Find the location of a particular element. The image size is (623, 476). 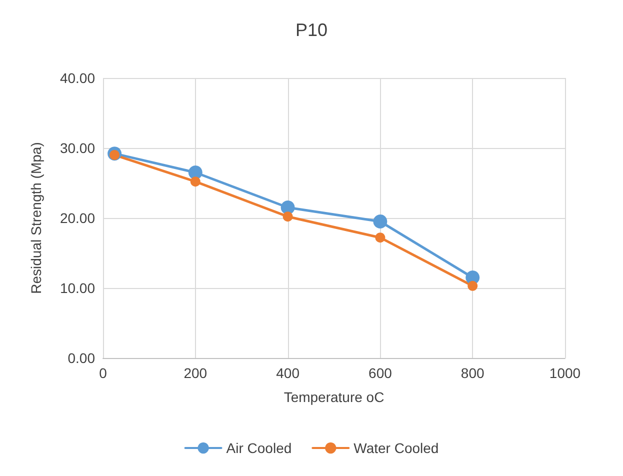

x-tick-label: 200 is located at coordinates (196, 373).